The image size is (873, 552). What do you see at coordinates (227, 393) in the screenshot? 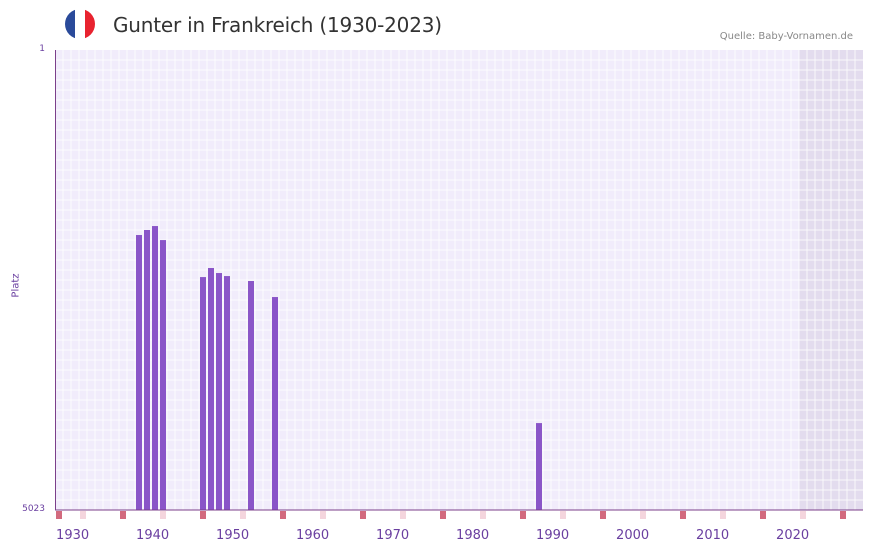
I see `bar-1951` at bounding box center [227, 393].